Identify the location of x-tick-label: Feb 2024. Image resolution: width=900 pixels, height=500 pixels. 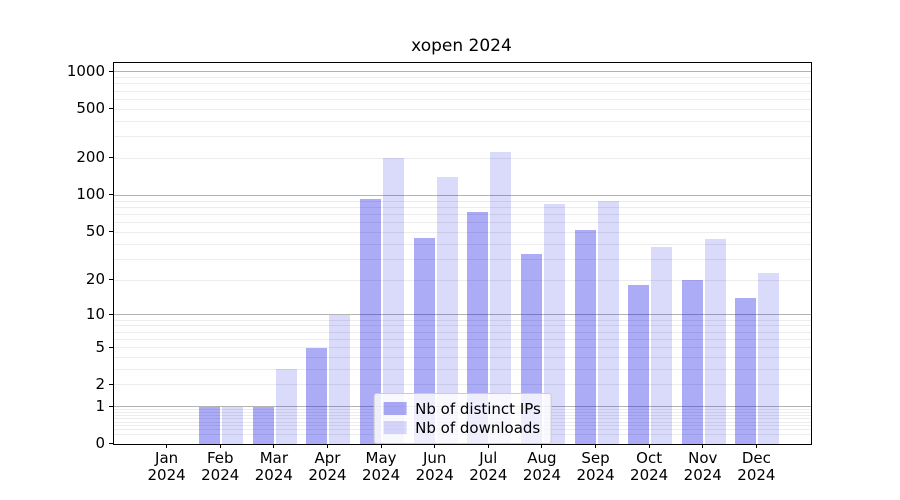
(220, 467).